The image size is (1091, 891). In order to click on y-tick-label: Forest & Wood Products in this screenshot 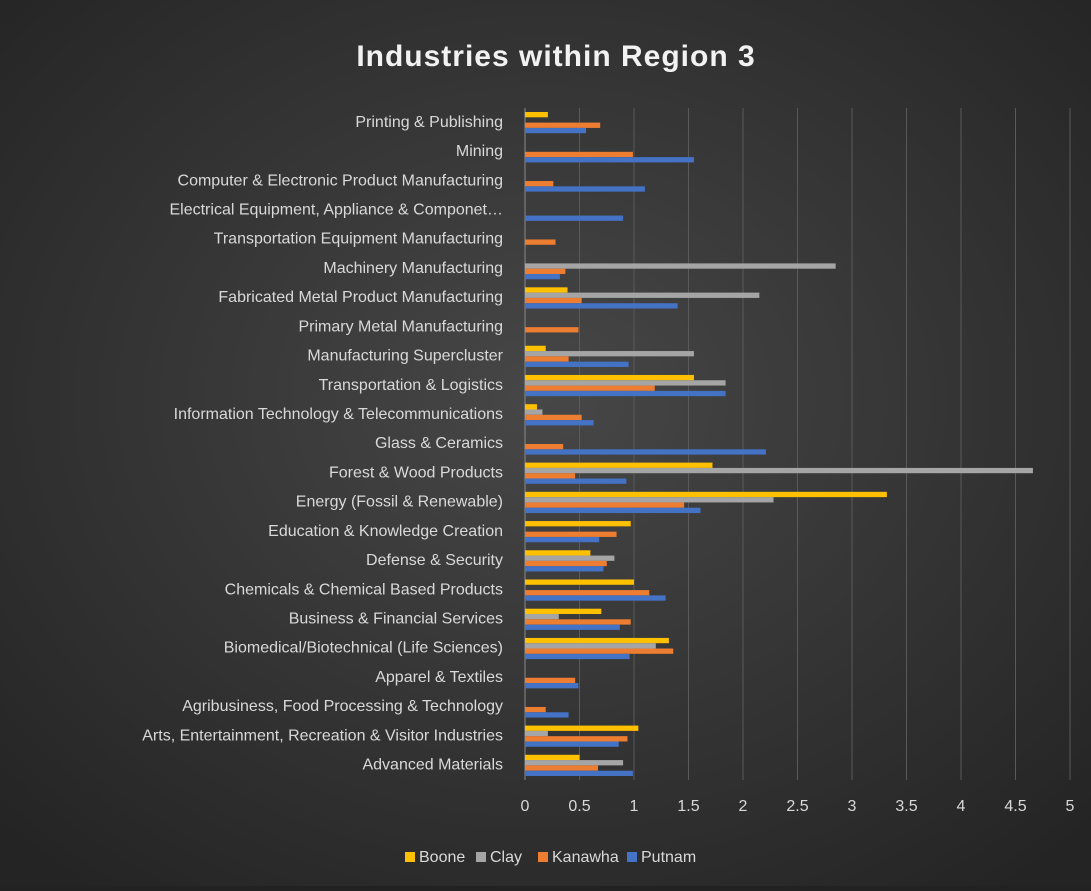, I will do `click(416, 472)`.